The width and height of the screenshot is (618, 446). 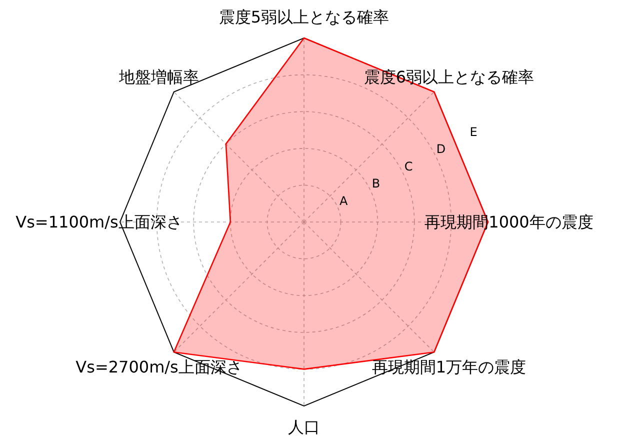 I want to click on y-tick-label: D, so click(x=441, y=149).